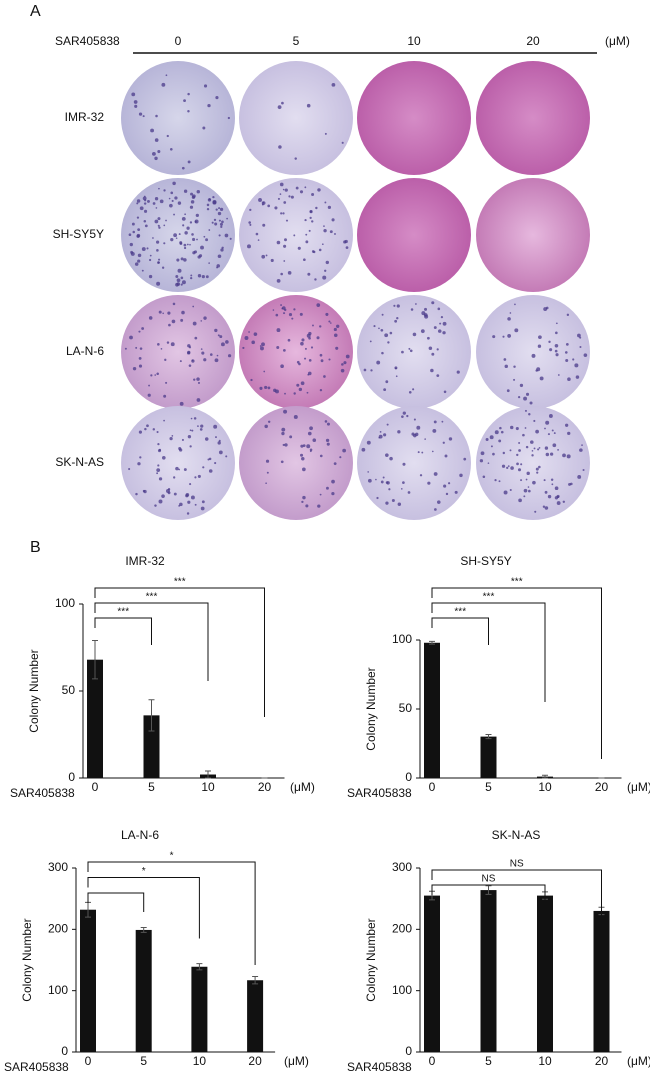 This screenshot has height=1073, width=650. What do you see at coordinates (35, 547) in the screenshot?
I see `panel-label: B` at bounding box center [35, 547].